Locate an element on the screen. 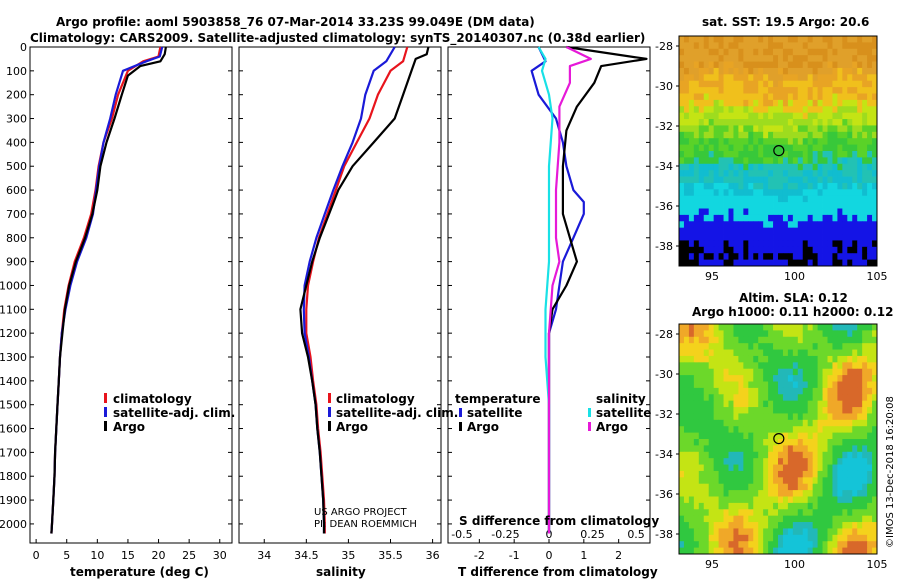  temperature-tick-label: 30 is located at coordinates (220, 555).